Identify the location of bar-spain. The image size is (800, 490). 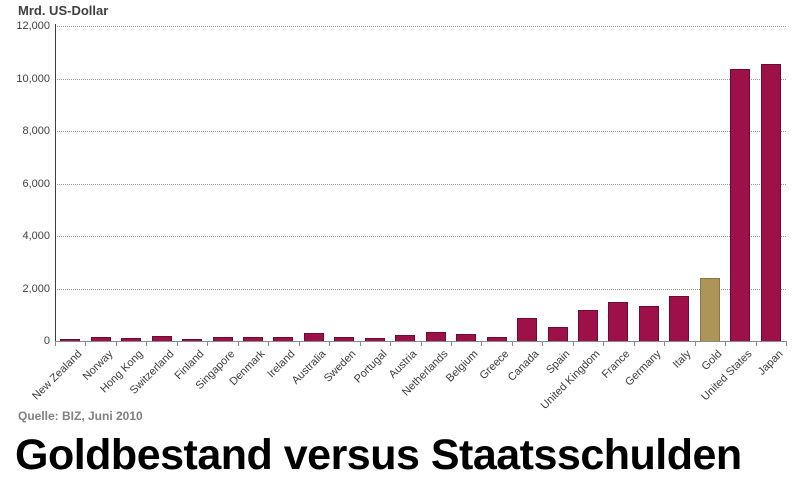
(557, 334).